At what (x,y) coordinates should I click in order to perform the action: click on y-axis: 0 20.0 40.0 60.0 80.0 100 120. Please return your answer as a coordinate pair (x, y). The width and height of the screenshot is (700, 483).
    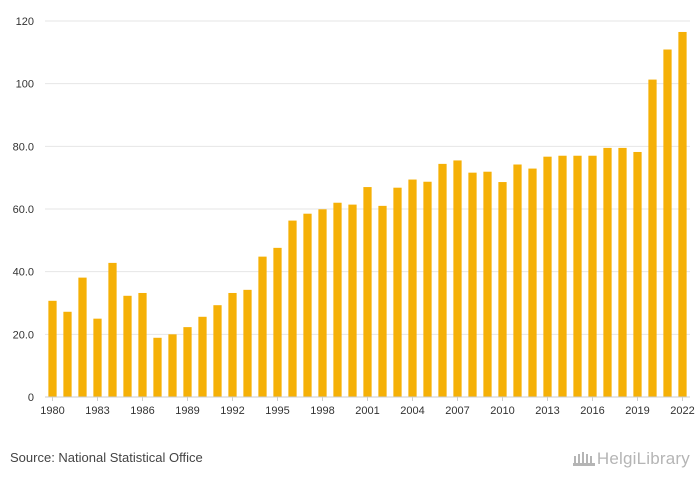
    Looking at the image, I should click on (23, 210).